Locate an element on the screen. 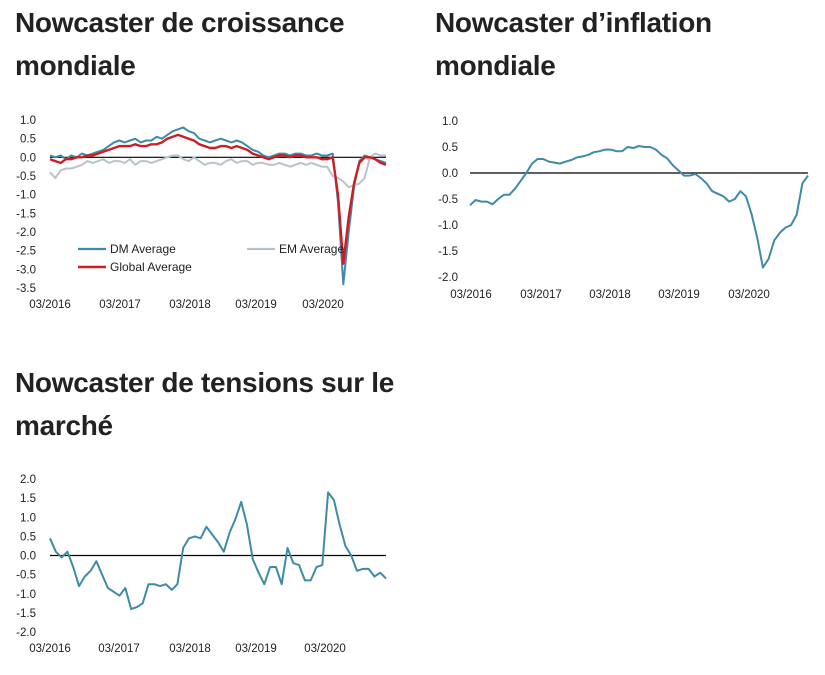 The width and height of the screenshot is (825, 675). inflation-y-tick-label: -1.5 is located at coordinates (448, 252).